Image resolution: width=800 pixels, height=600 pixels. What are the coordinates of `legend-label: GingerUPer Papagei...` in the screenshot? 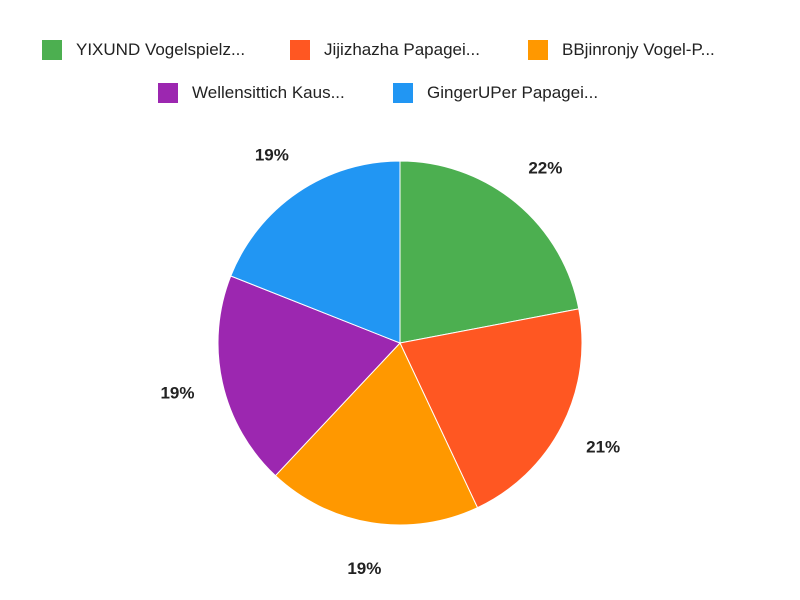 It's located at (513, 92).